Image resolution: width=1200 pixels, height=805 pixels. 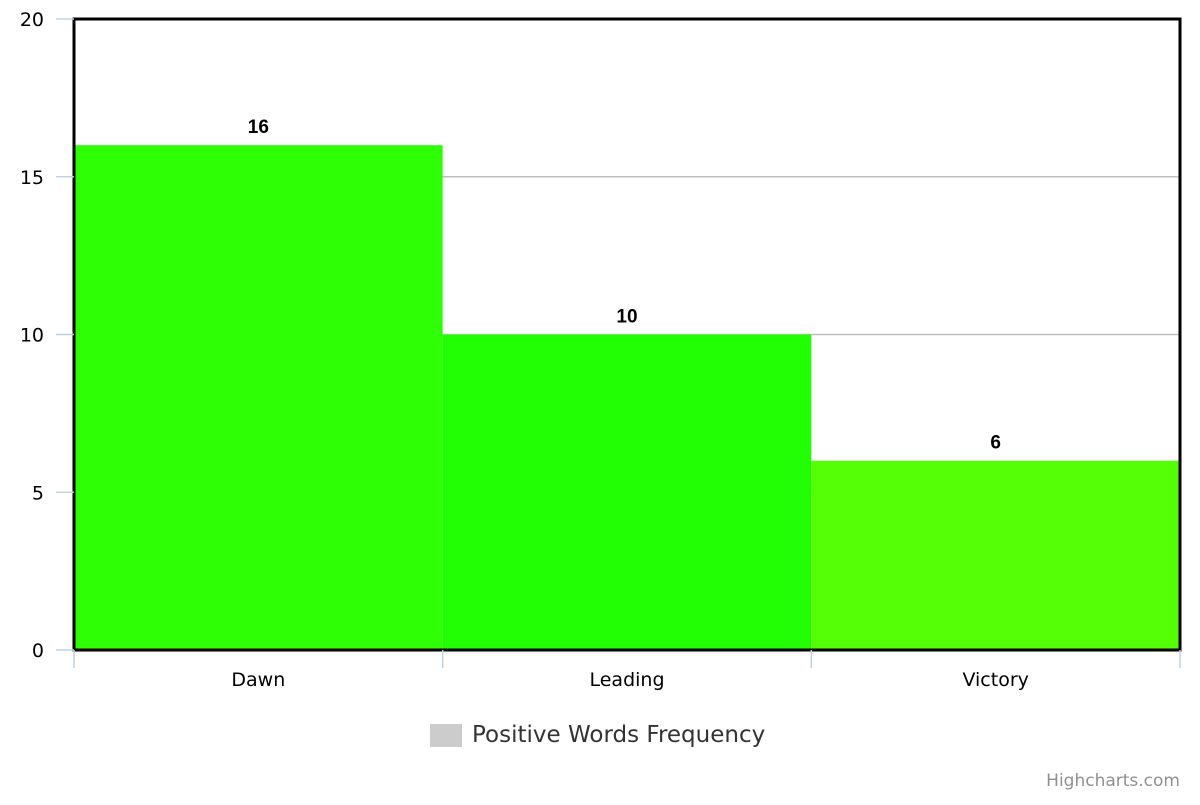 I want to click on legend: Positive Words Frequency, so click(x=597, y=735).